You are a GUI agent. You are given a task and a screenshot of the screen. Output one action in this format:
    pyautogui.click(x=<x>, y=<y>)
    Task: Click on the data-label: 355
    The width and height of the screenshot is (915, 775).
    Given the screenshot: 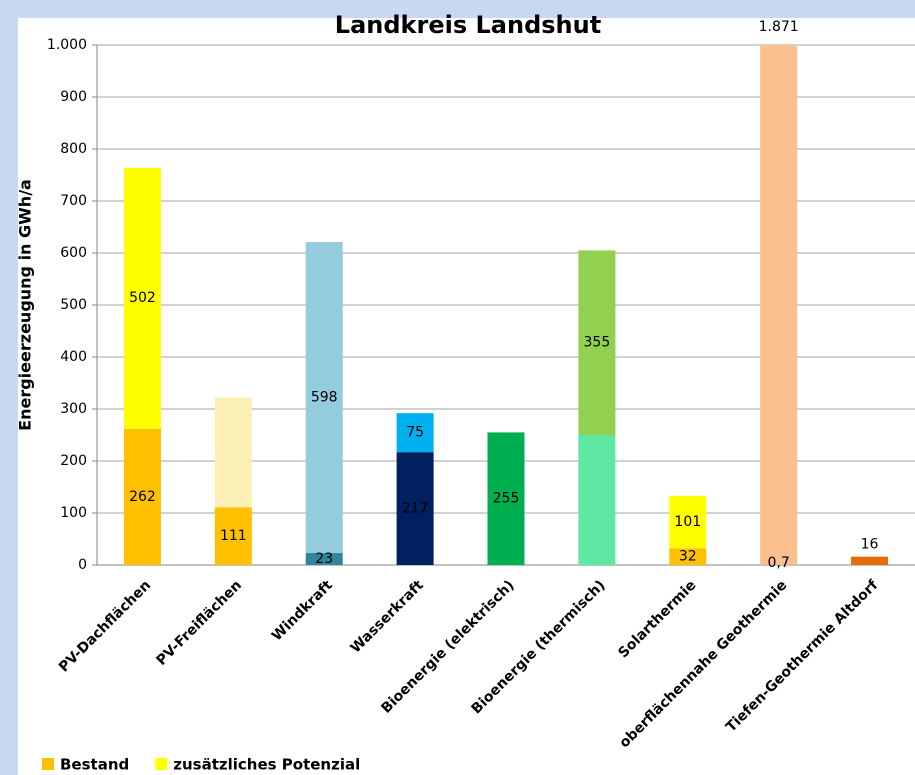 What is the action you would take?
    pyautogui.click(x=597, y=343)
    